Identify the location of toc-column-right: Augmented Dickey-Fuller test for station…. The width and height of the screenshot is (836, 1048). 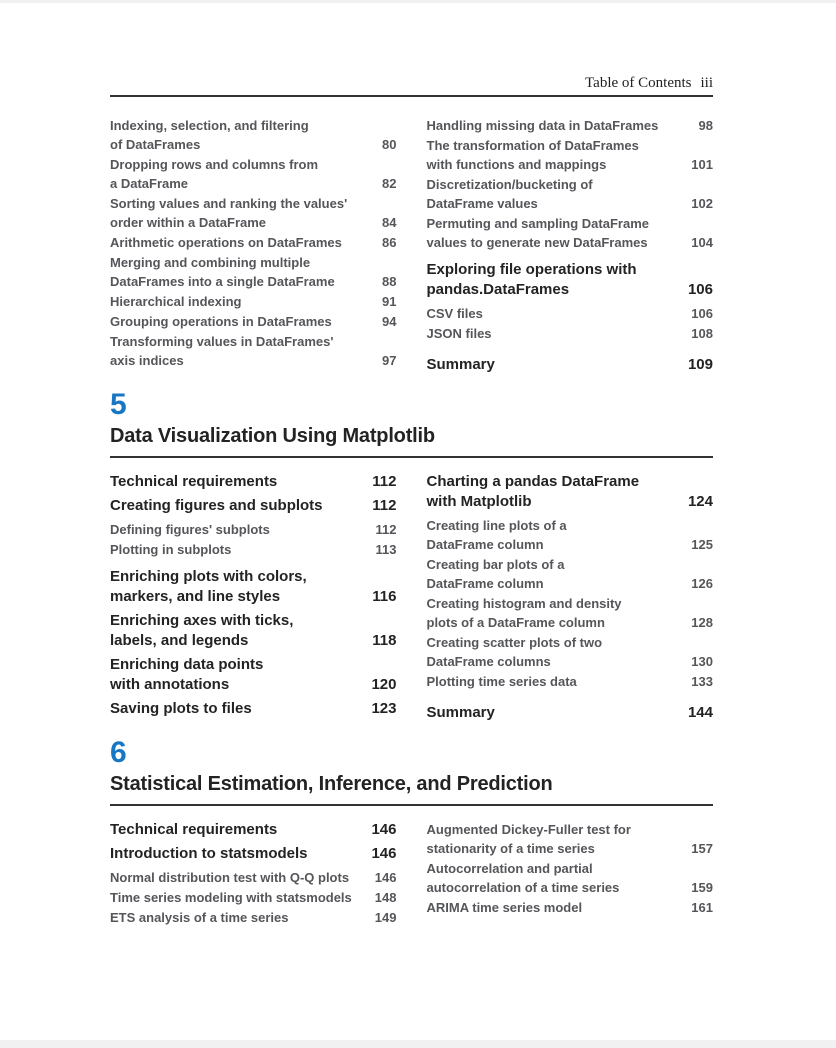
(570, 873).